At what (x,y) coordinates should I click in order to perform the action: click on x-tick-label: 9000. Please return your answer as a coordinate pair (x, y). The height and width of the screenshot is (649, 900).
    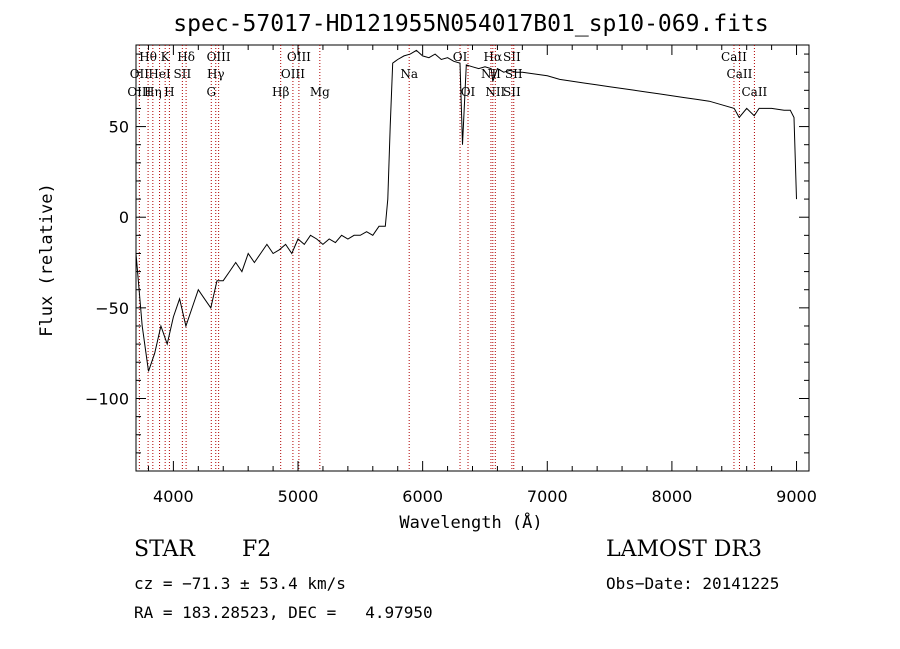
    Looking at the image, I should click on (796, 496).